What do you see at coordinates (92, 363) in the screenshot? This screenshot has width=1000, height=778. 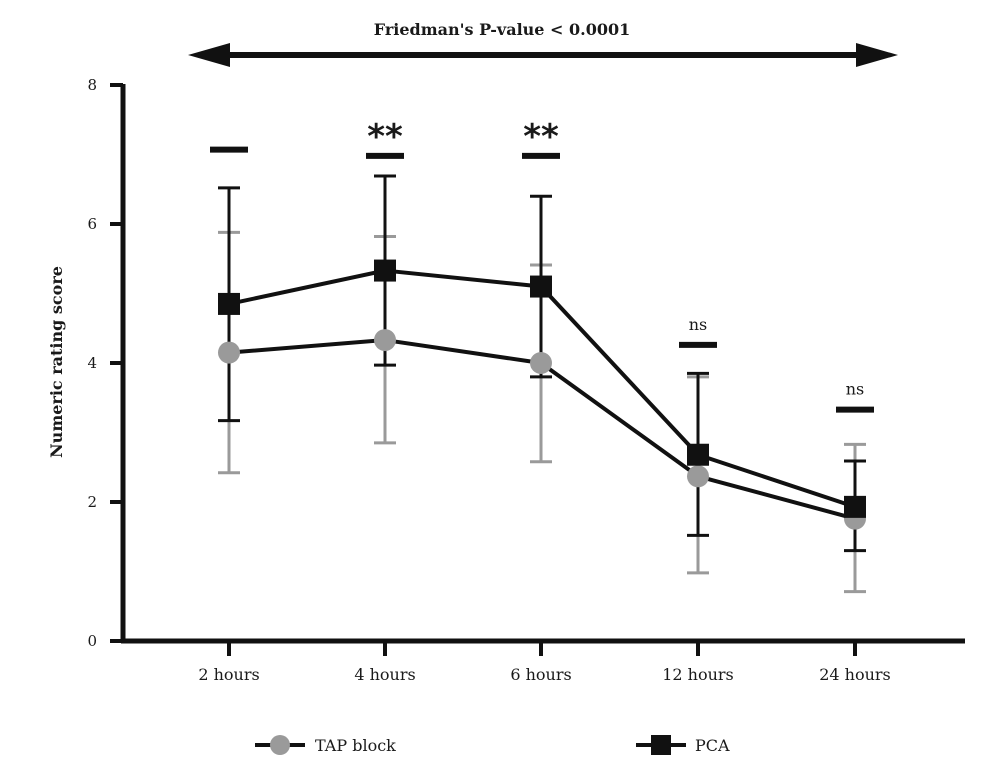 I see `y-tick-label: 4` at bounding box center [92, 363].